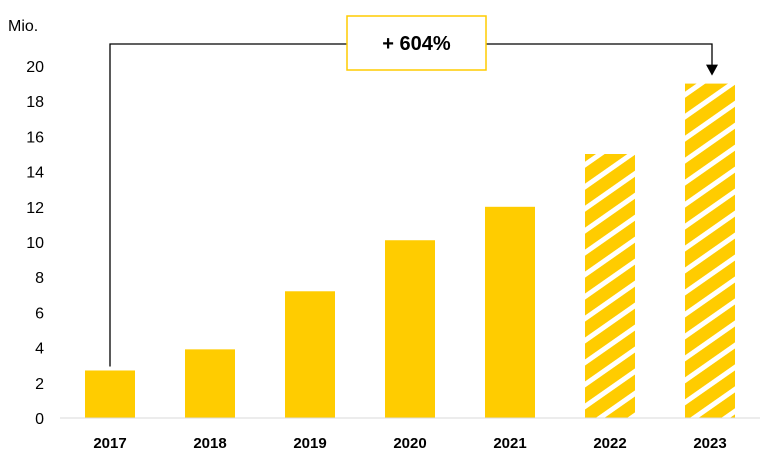 This screenshot has height=462, width=772. I want to click on y-tick-label: 20, so click(35, 67).